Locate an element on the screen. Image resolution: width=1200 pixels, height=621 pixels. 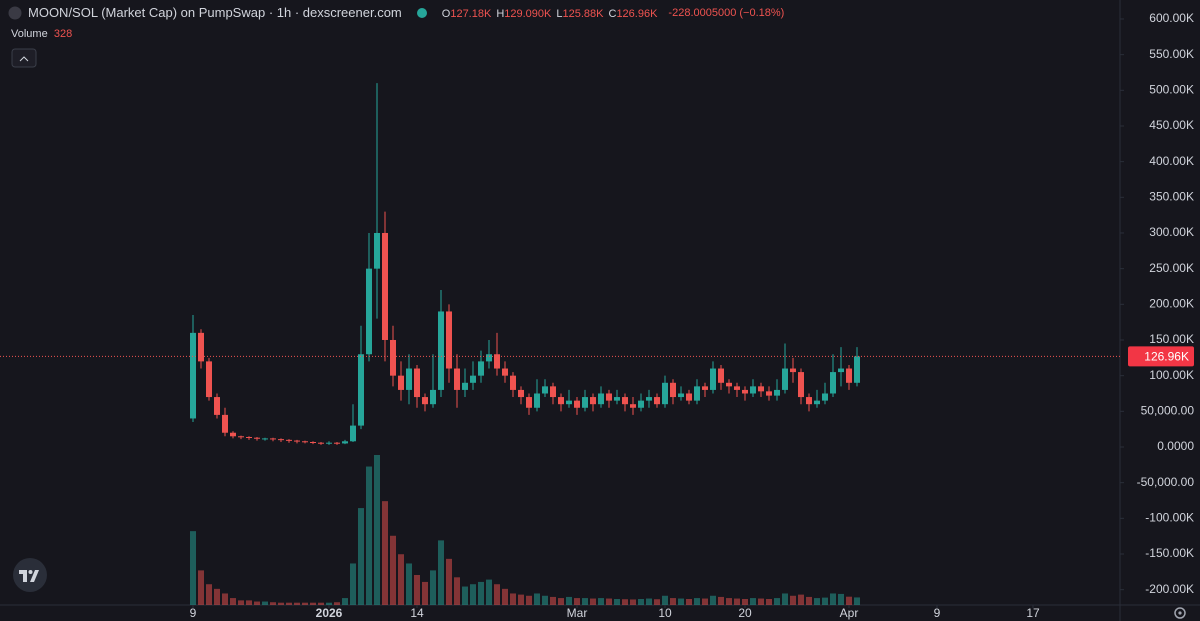
y-tick-label: 0.0000 is located at coordinates (1175, 446).